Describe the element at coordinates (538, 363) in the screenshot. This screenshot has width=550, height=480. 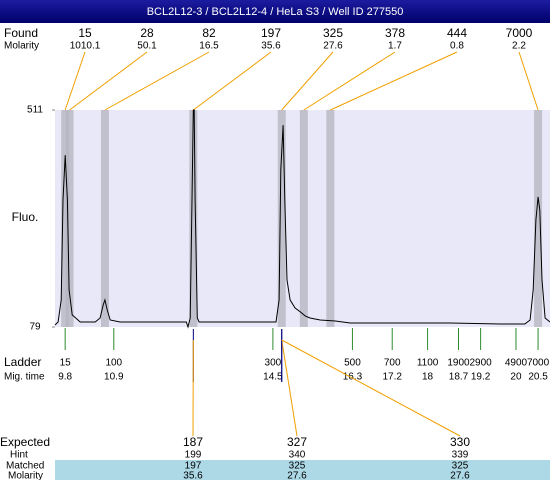
I see `ladder-size: 7000` at that location.